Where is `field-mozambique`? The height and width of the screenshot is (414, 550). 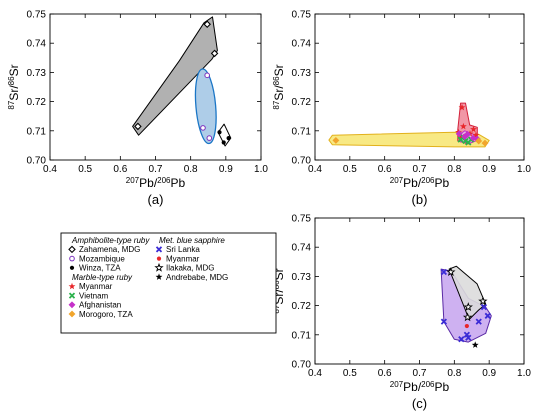
field-mozambique is located at coordinates (205, 106).